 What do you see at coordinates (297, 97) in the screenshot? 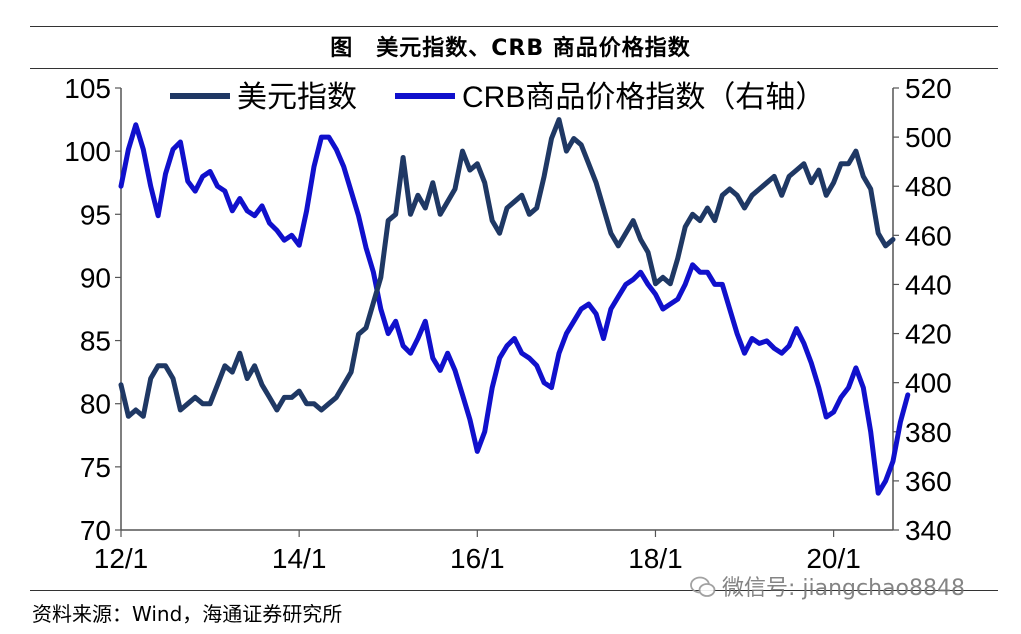
I see `legend-label-usd: 美元指数` at bounding box center [297, 97].